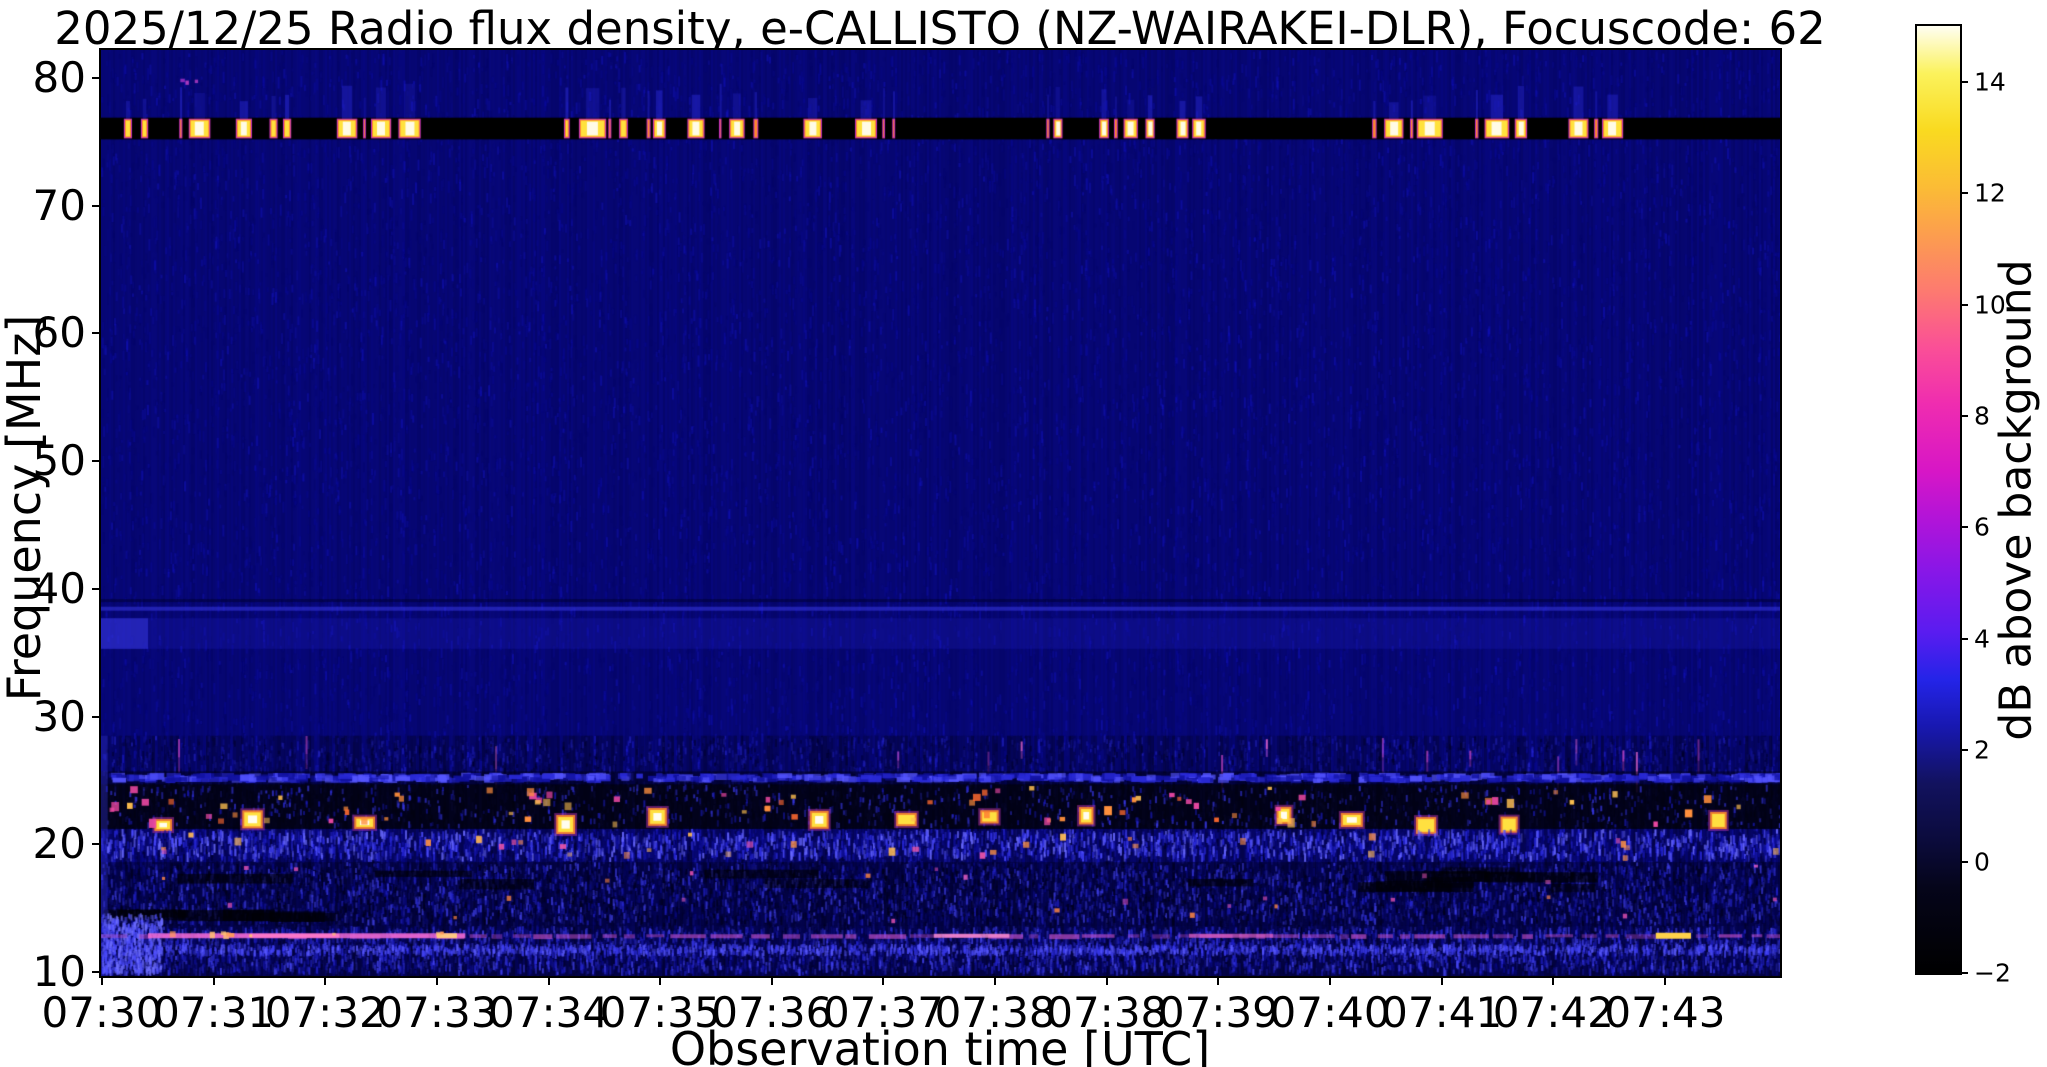 This screenshot has height=1067, width=2047. Describe the element at coordinates (325, 1012) in the screenshot. I see `x-tick-label: 07:32` at that location.